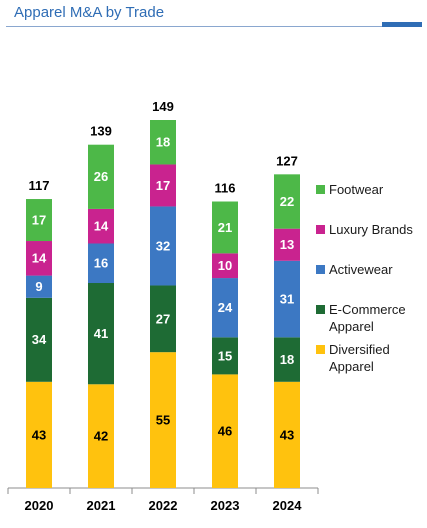 This screenshot has width=427, height=528. I want to click on chart-title: Apparel M&A by Trade, so click(89, 12).